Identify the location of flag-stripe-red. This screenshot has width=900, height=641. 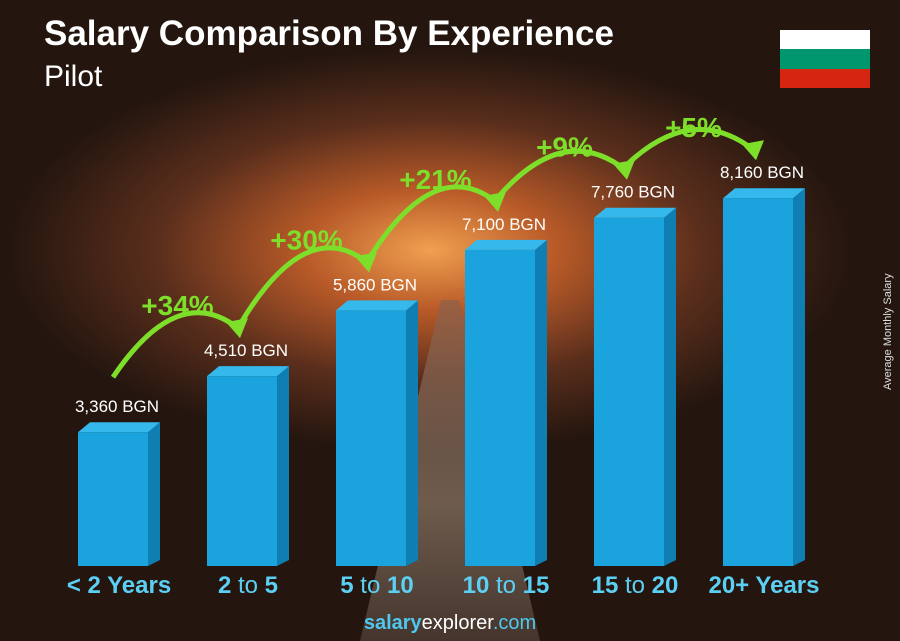
(825, 78).